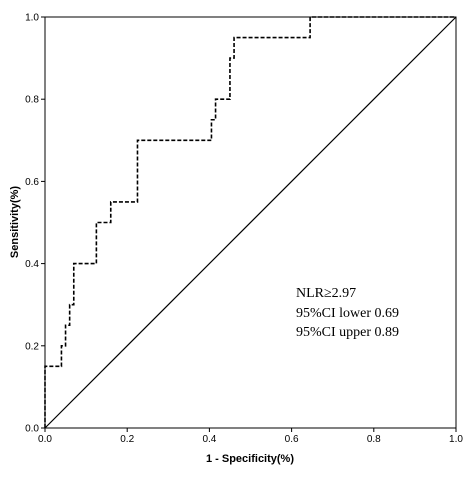  I want to click on y-tick-label: 0.6, so click(32, 182).